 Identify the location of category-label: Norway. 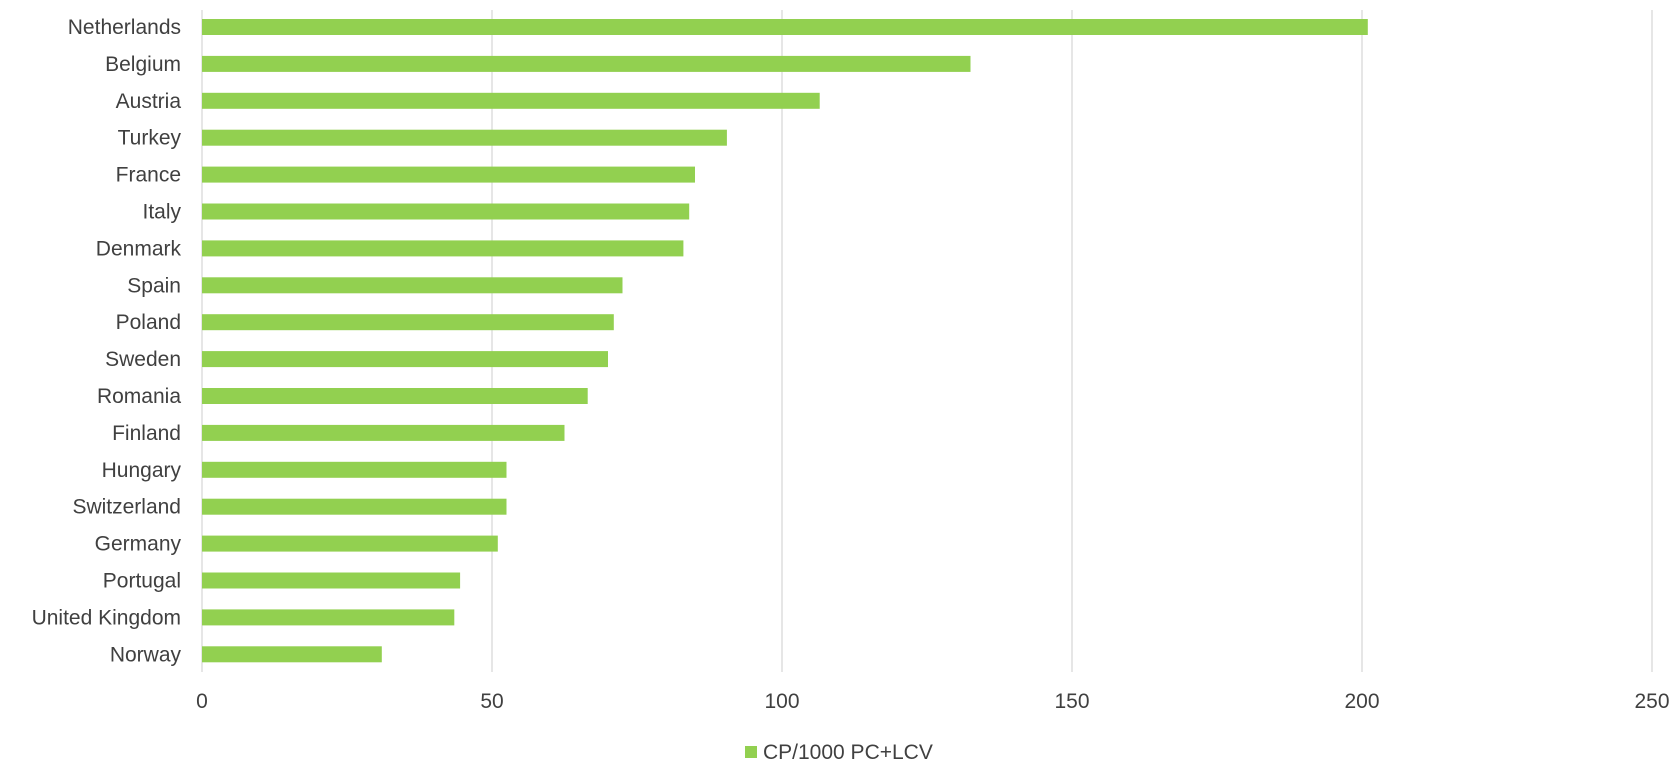
(146, 654).